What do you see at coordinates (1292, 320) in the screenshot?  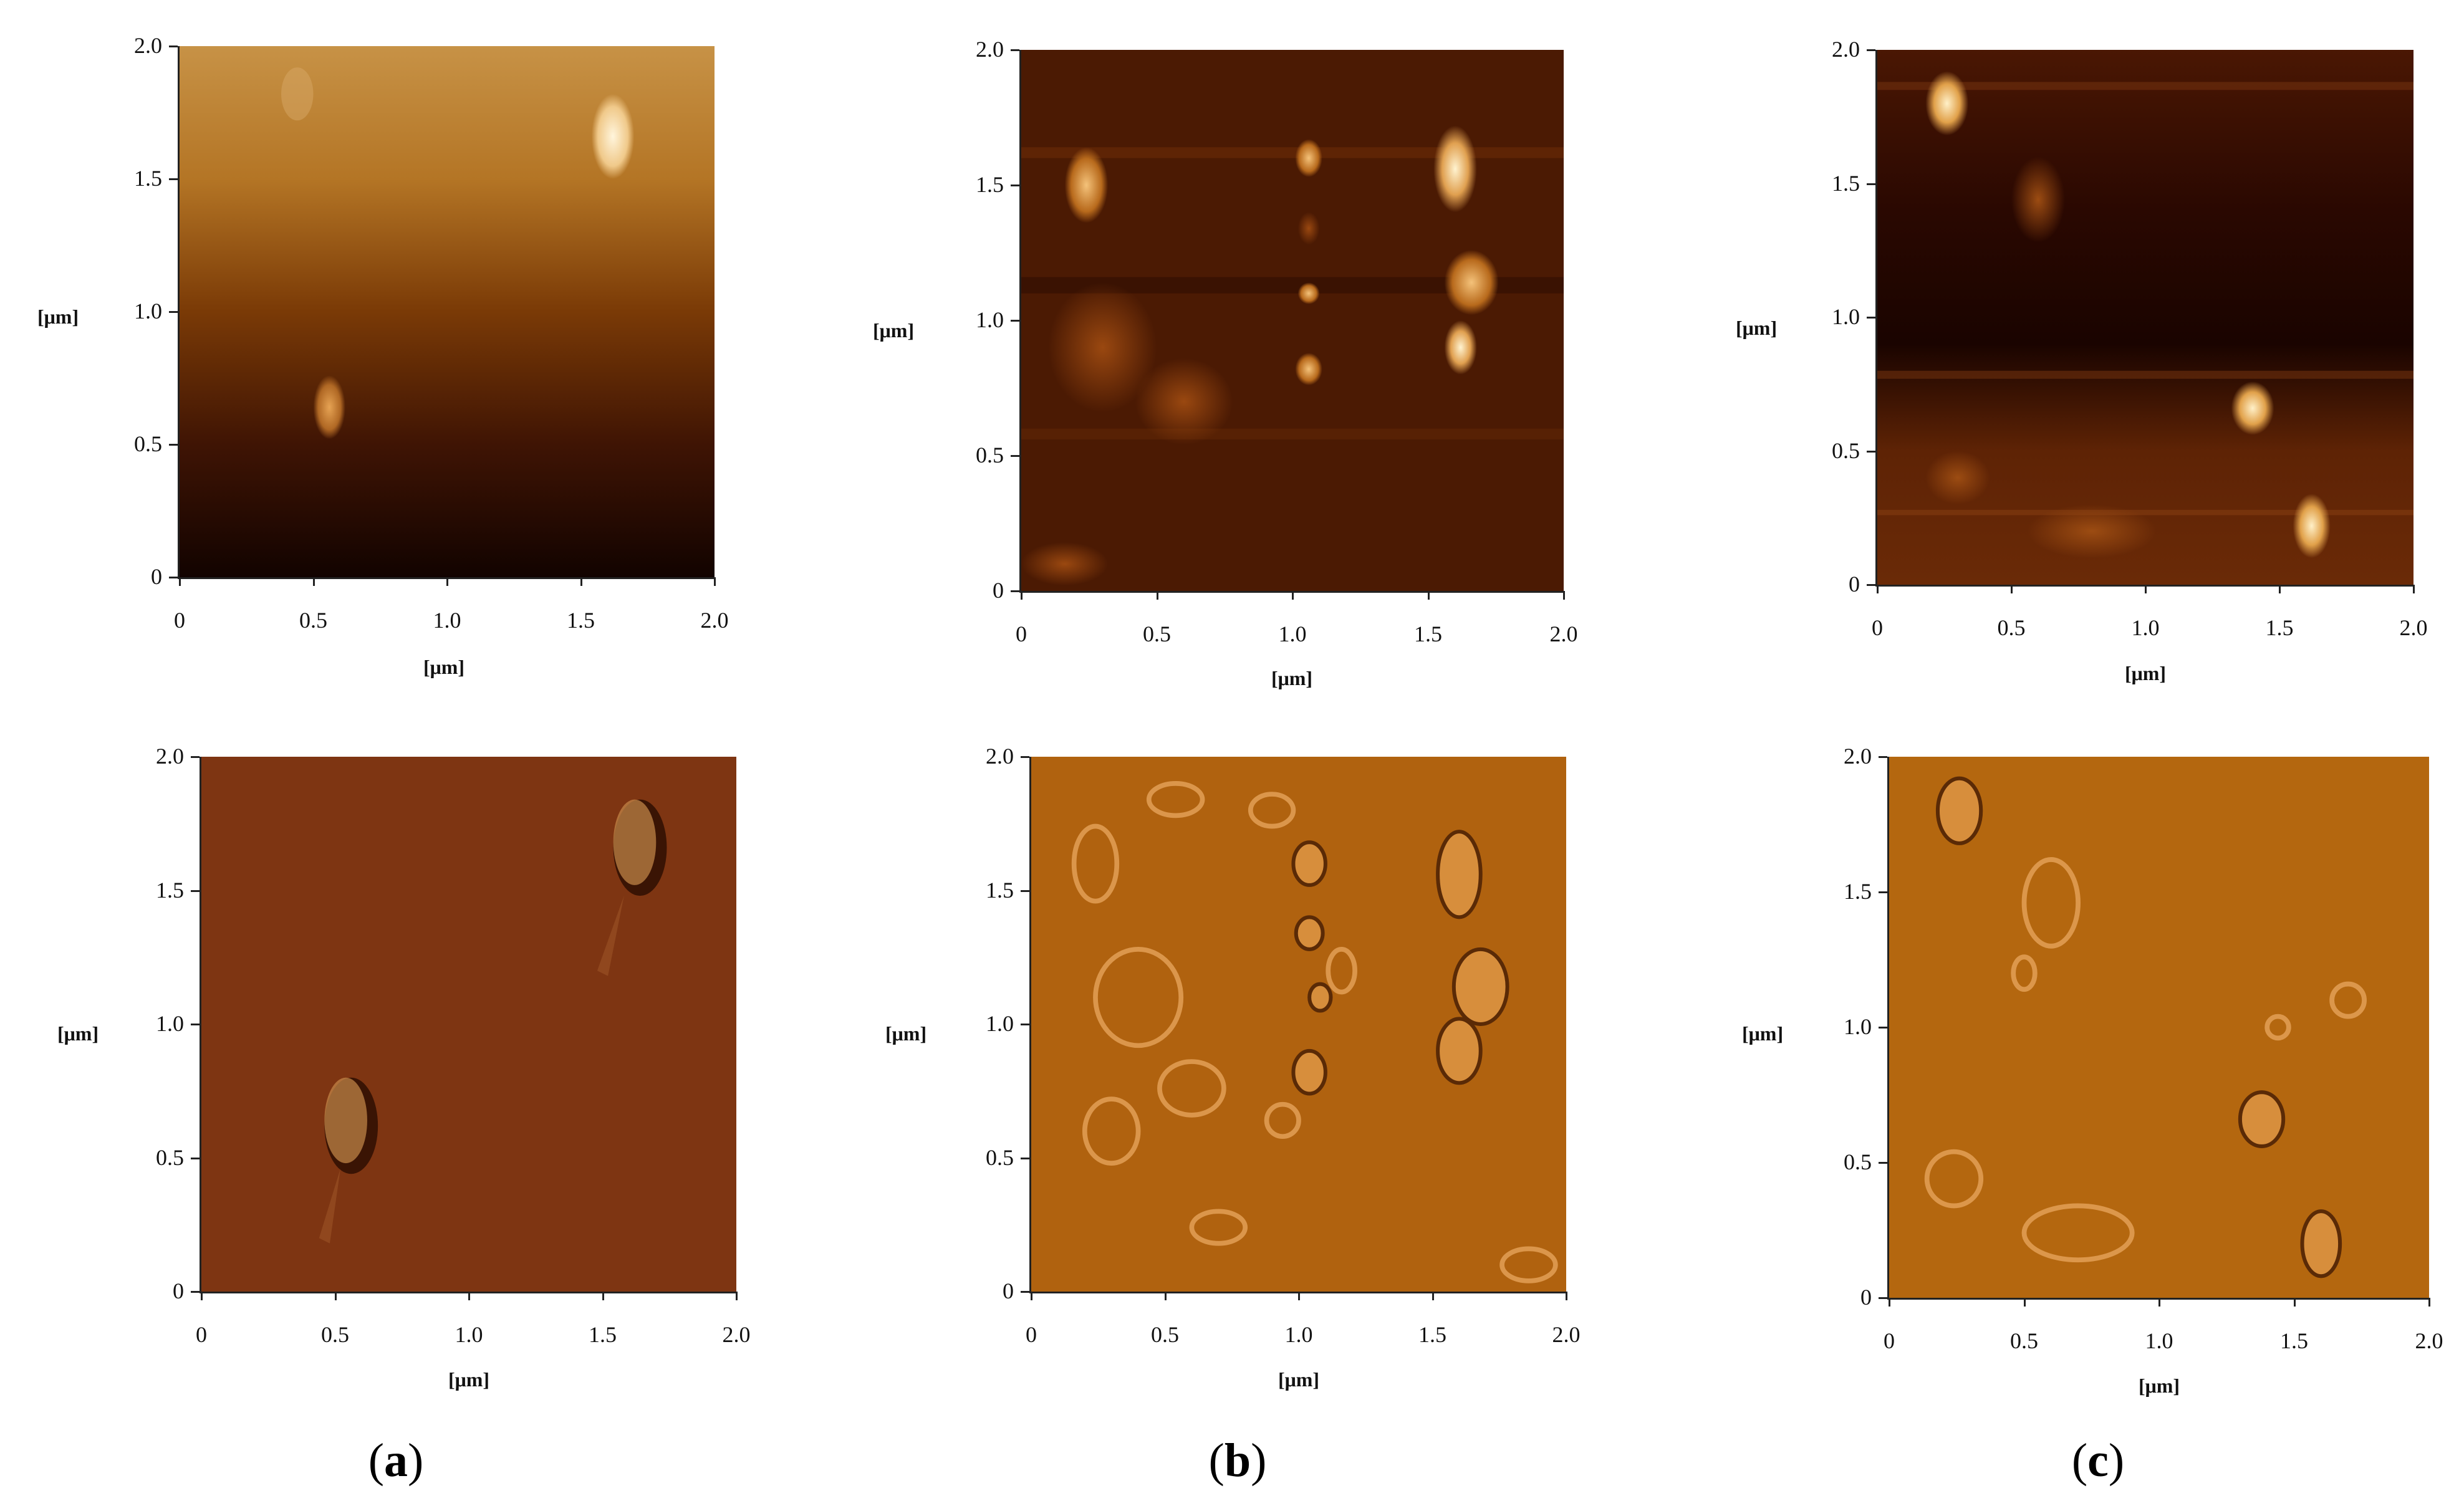 I see `afm-height-image-b` at bounding box center [1292, 320].